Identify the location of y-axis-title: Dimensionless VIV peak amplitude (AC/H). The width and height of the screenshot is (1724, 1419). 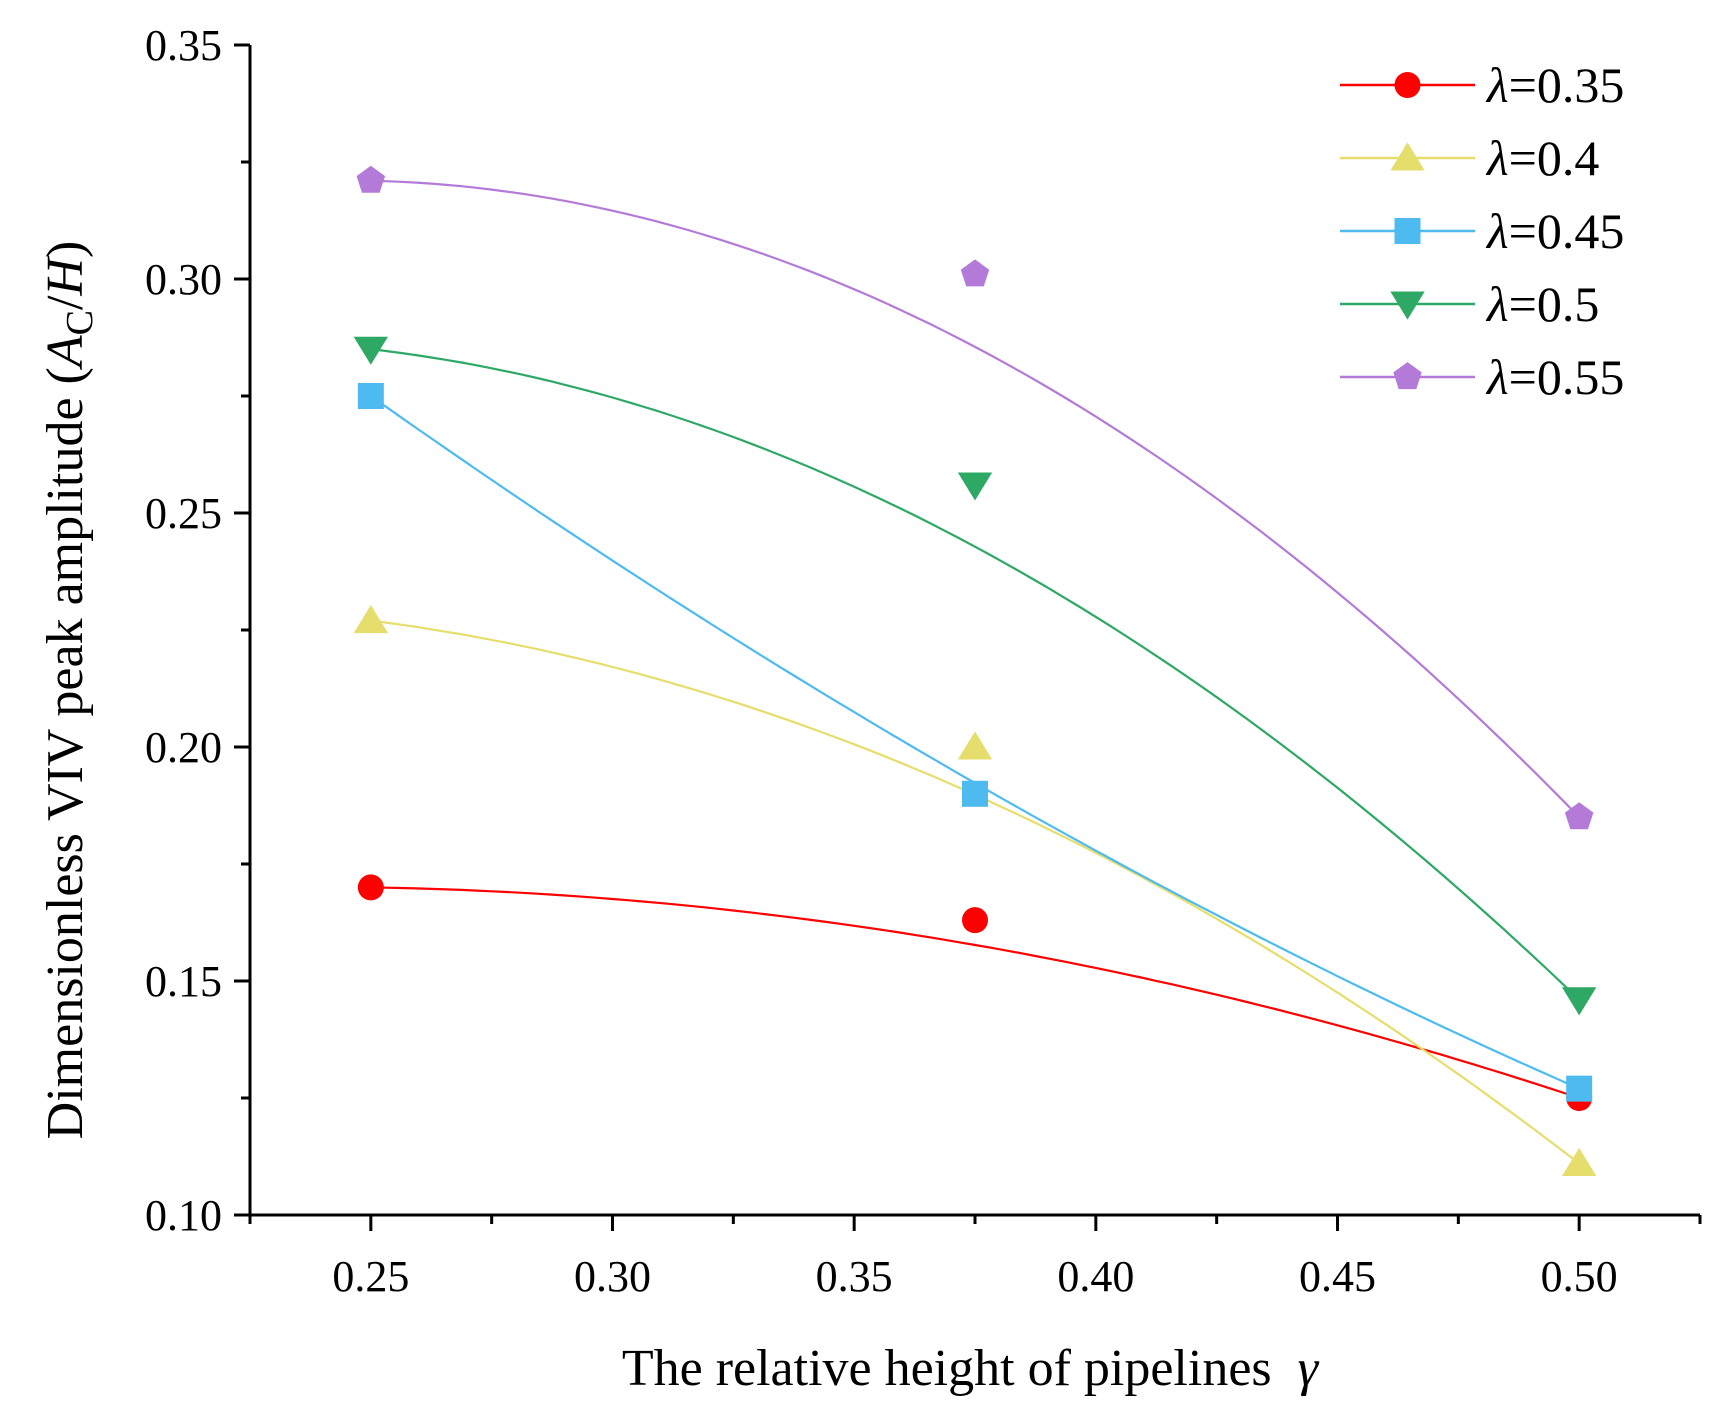
(69, 690).